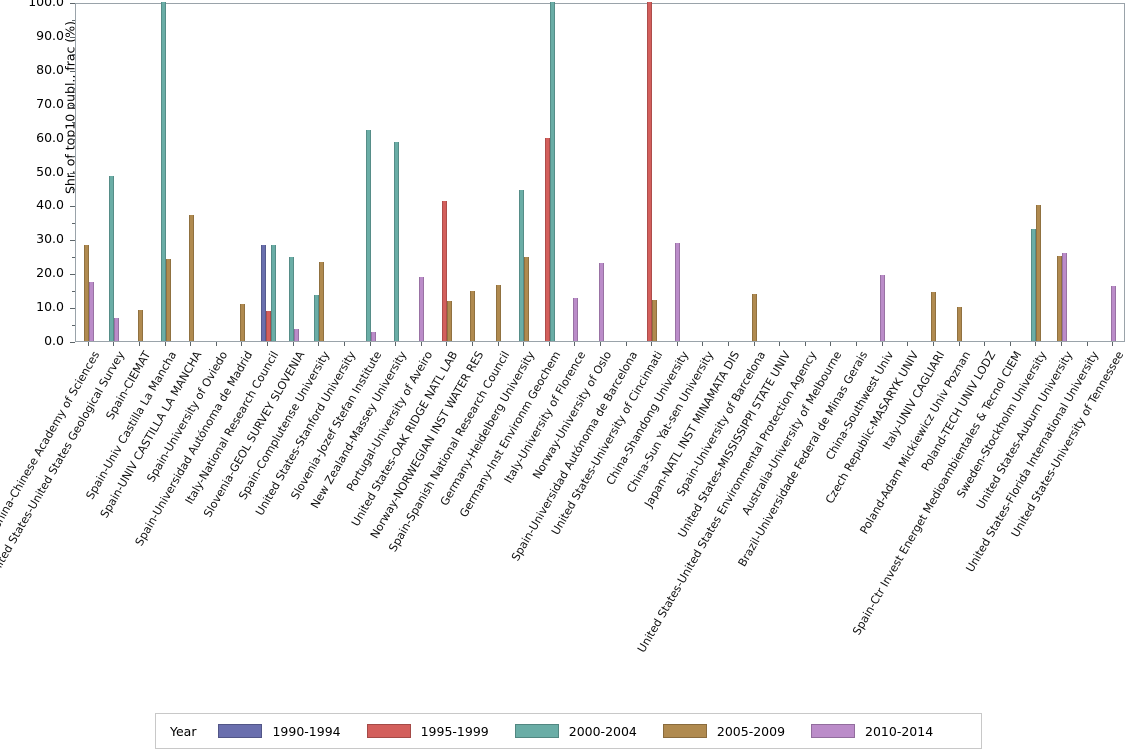 The image size is (1134, 756). I want to click on y-axis-tick: 60.0, so click(37, 137).